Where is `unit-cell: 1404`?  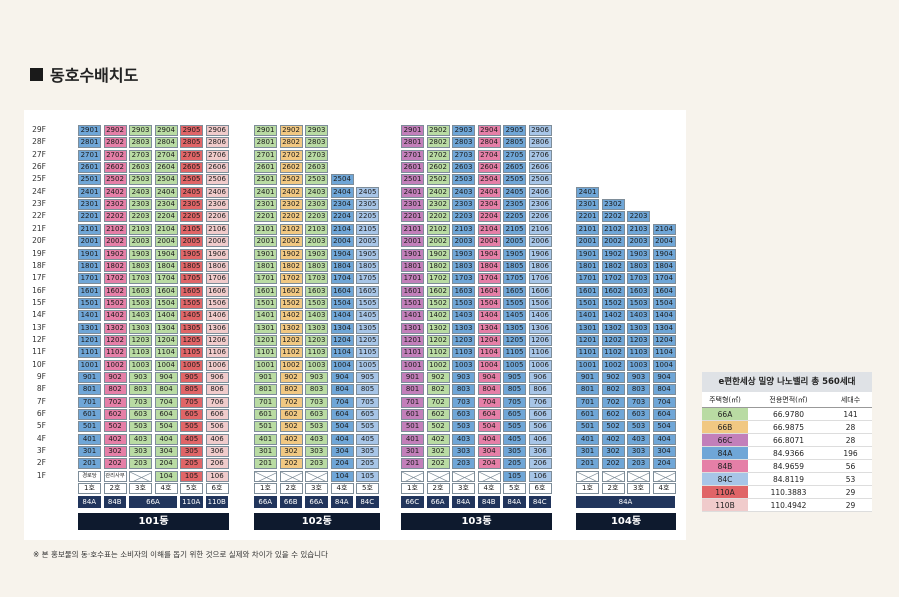 unit-cell: 1404 is located at coordinates (664, 316).